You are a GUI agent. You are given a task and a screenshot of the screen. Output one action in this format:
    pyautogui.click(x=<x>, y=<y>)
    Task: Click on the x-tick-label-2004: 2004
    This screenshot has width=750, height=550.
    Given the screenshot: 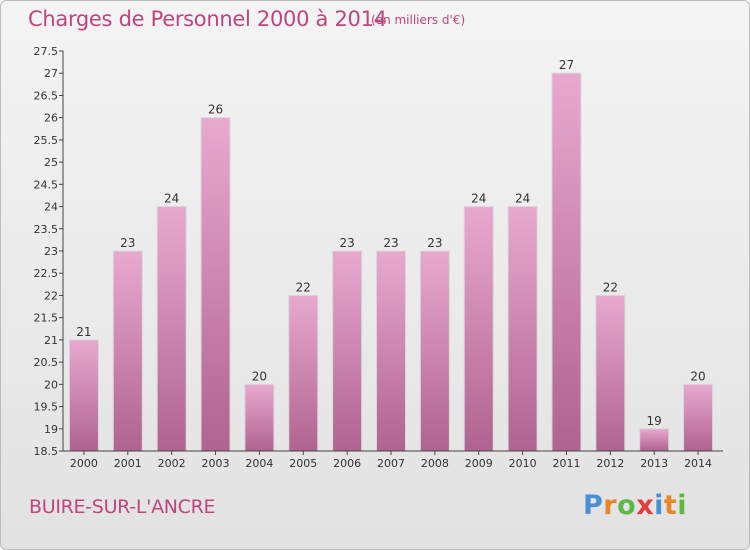 What is the action you would take?
    pyautogui.click(x=259, y=463)
    